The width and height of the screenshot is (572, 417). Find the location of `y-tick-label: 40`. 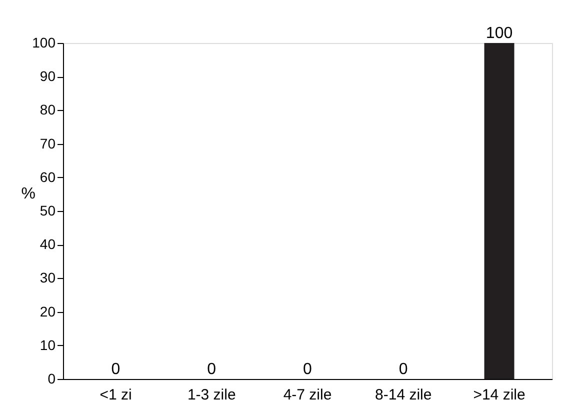

y-tick-label: 40 is located at coordinates (48, 244).